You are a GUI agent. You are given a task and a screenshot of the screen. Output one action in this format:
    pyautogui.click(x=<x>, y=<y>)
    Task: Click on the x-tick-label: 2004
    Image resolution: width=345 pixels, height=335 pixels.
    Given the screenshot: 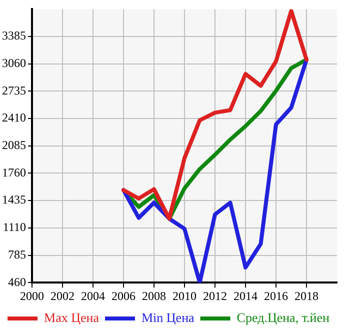 What is the action you would take?
    pyautogui.click(x=93, y=295)
    